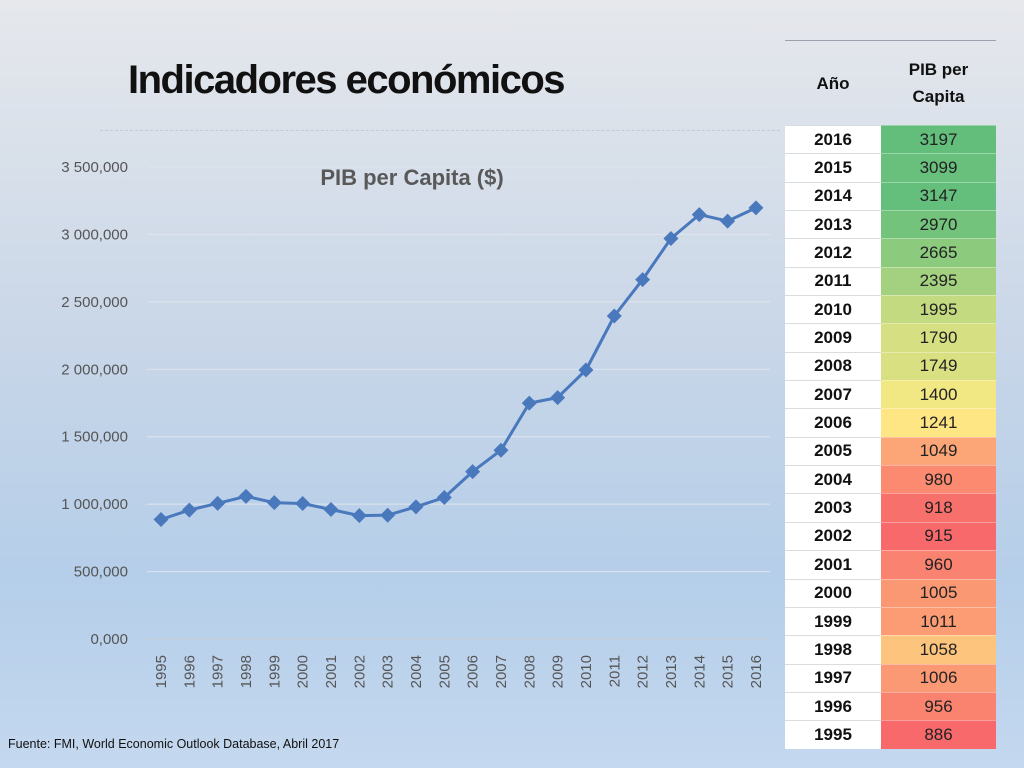 Image resolution: width=1024 pixels, height=768 pixels. What do you see at coordinates (938, 507) in the screenshot?
I see `table-cell-pib: 918` at bounding box center [938, 507].